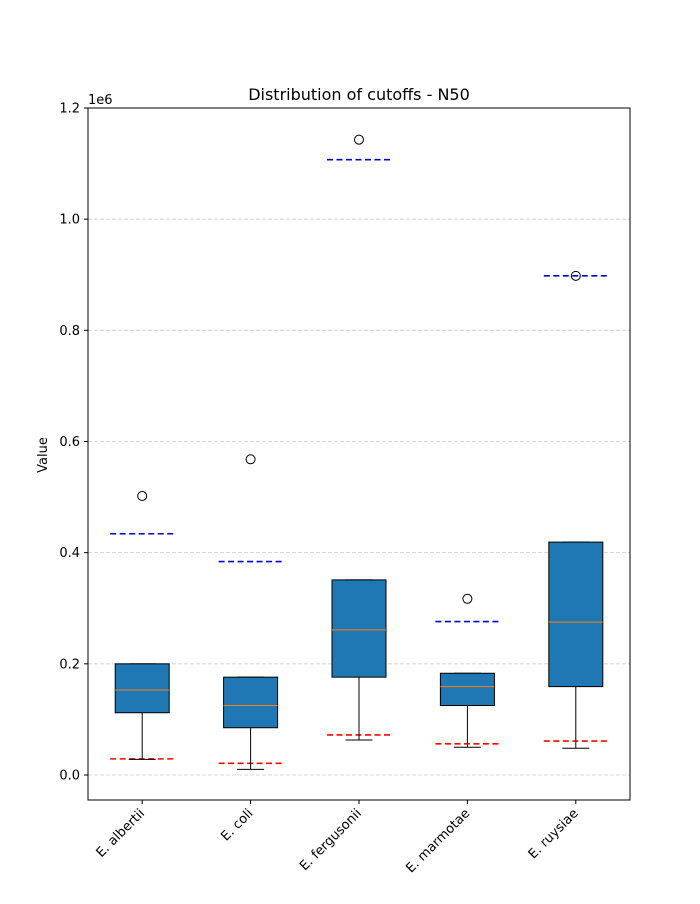 The image size is (700, 904). What do you see at coordinates (331, 840) in the screenshot?
I see `x-tick-label: E. fergusonii` at bounding box center [331, 840].